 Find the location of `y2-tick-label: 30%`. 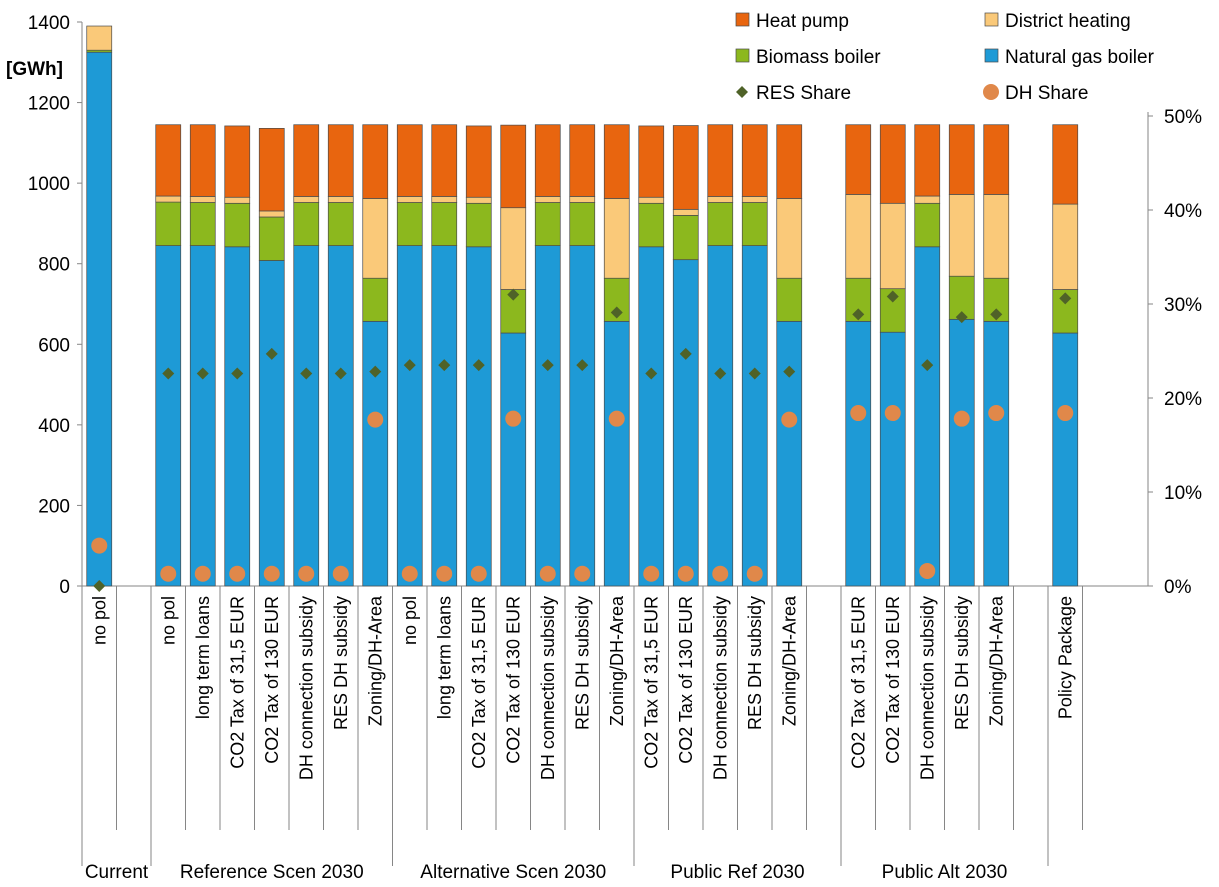

y2-tick-label: 30% is located at coordinates (1183, 305).